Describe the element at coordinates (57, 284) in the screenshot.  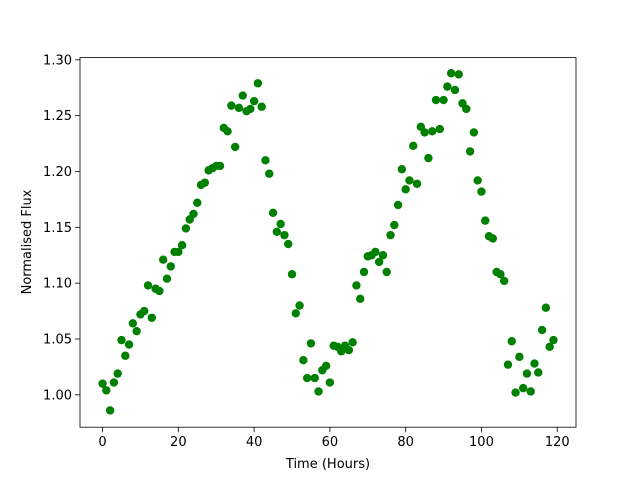
I see `y-tick-label: 1.10` at that location.